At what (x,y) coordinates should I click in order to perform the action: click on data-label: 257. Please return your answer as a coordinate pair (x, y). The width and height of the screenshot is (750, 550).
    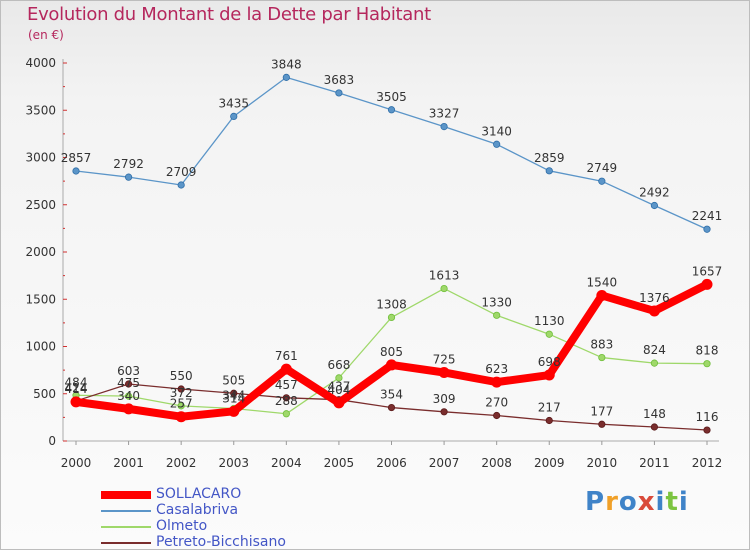
    Looking at the image, I should click on (181, 404).